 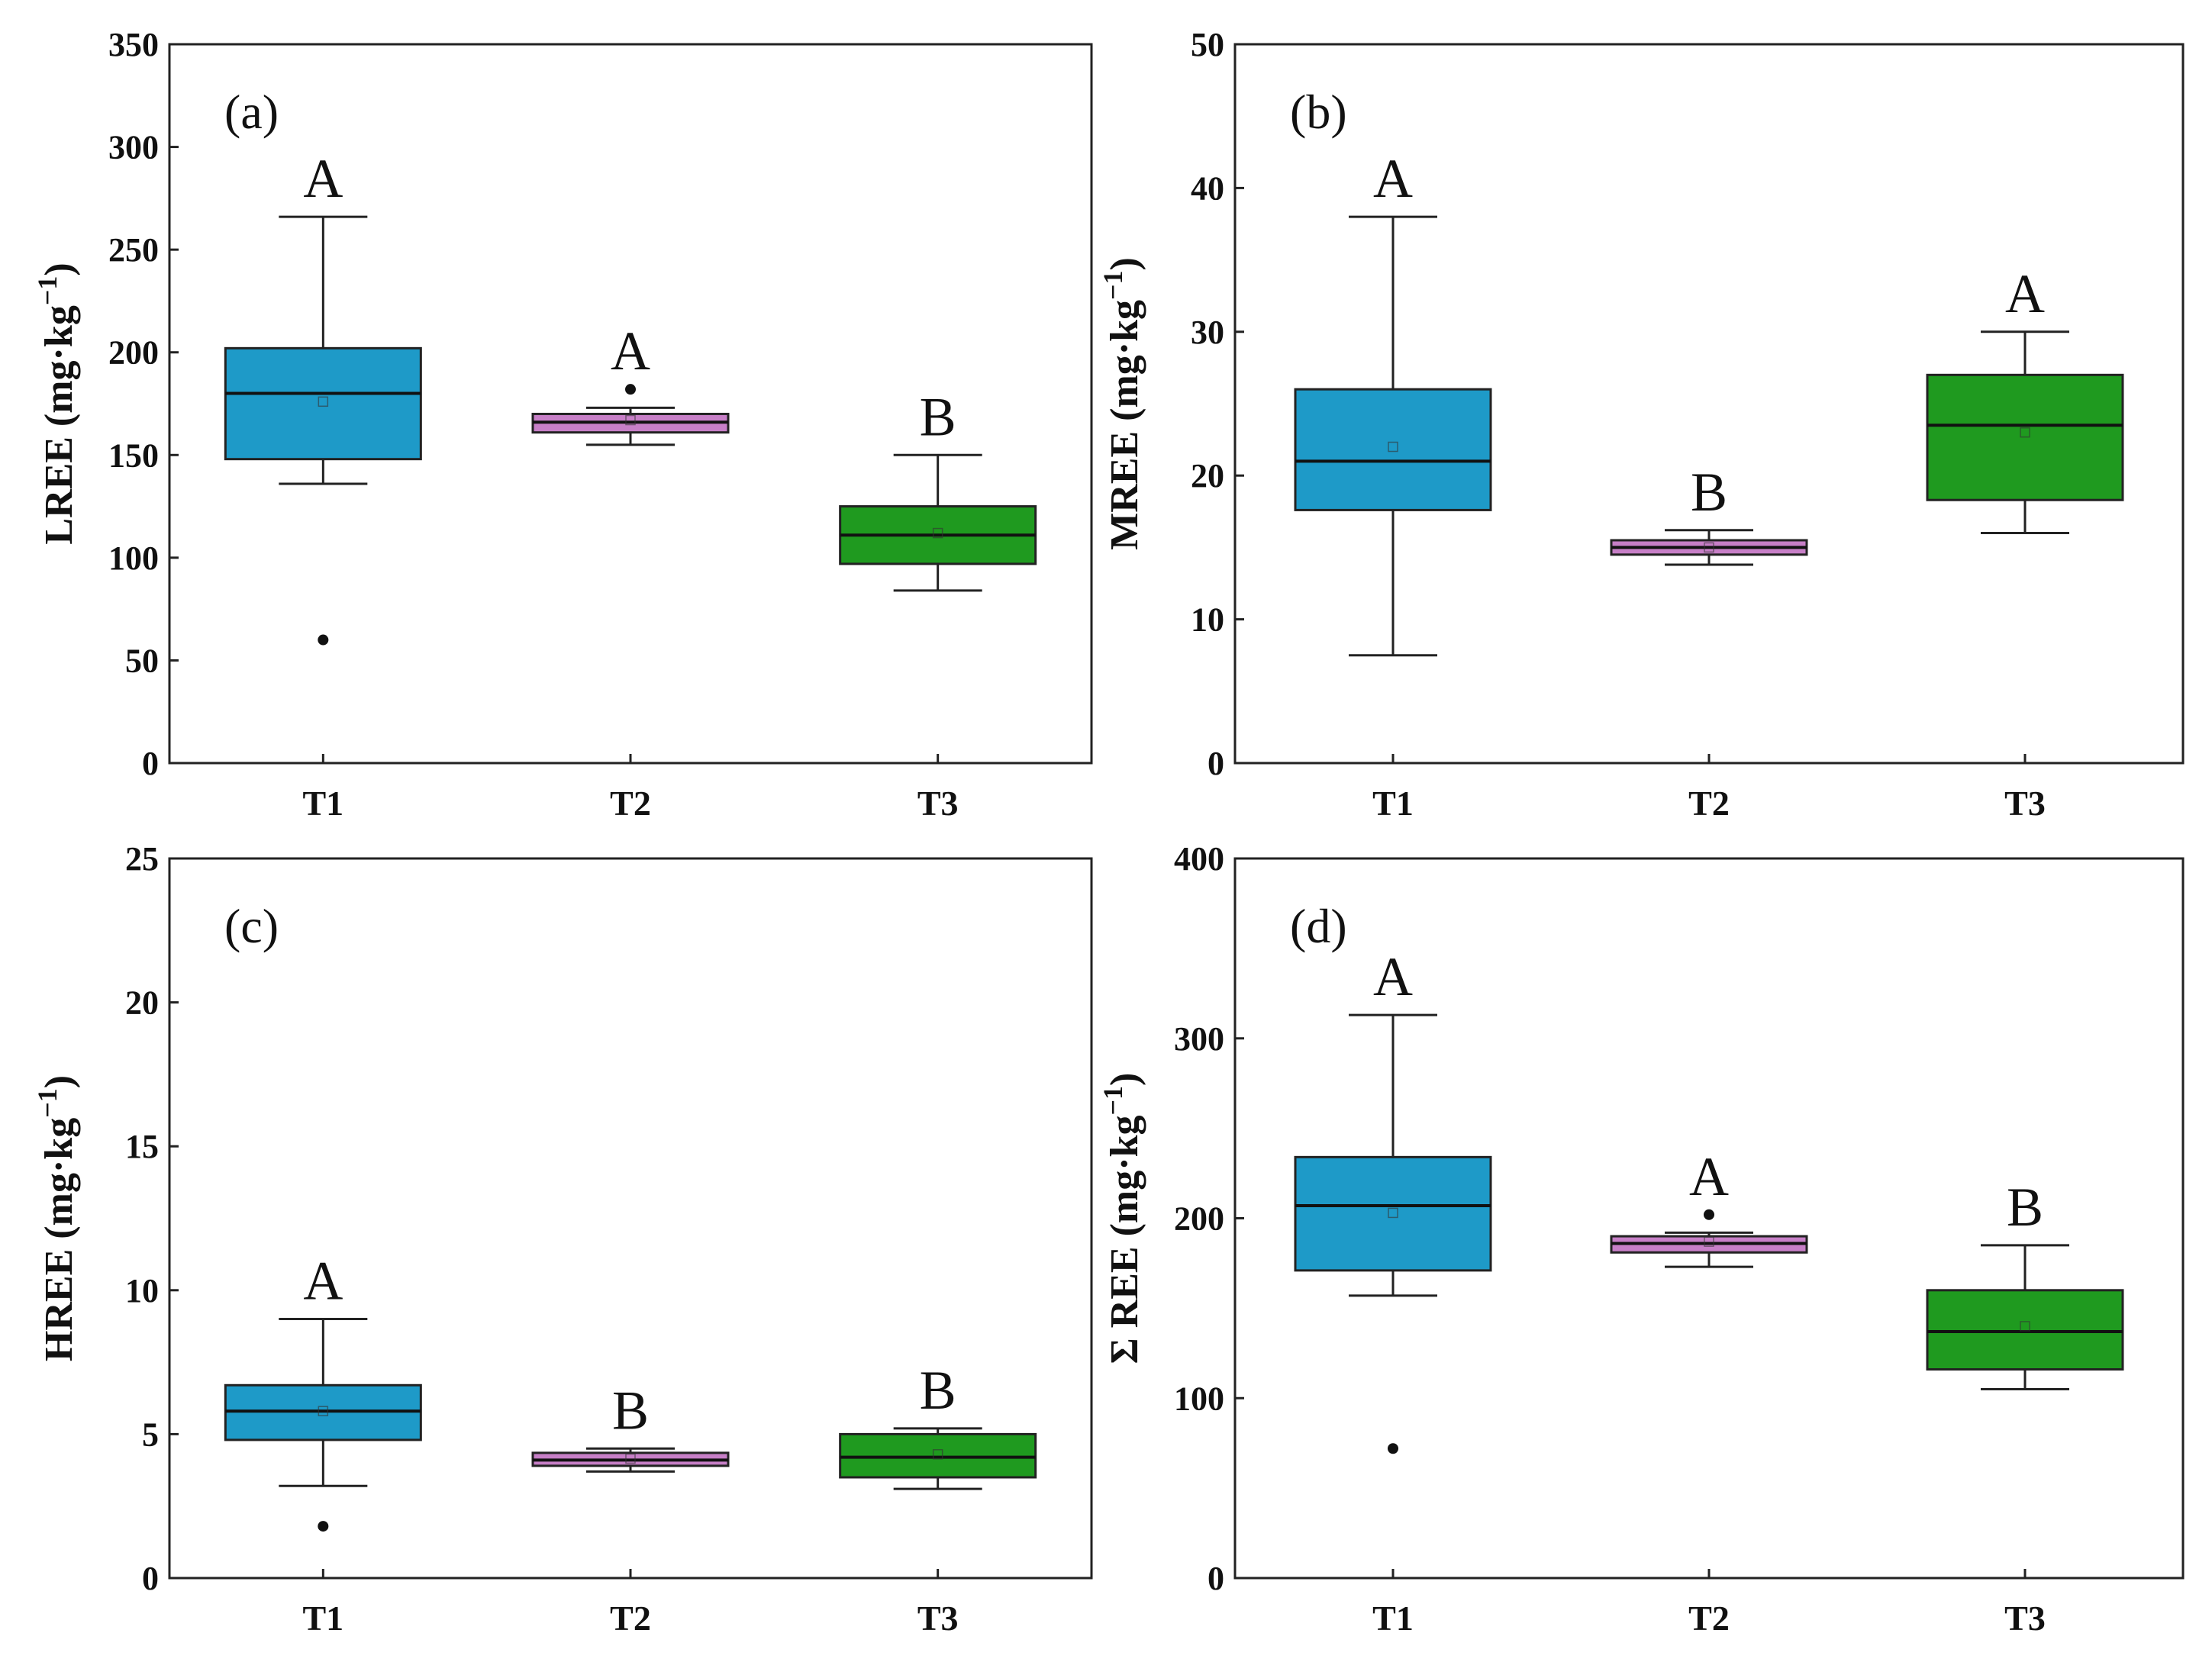 What do you see at coordinates (1207, 332) in the screenshot?
I see `y-tick-label: 30` at bounding box center [1207, 332].